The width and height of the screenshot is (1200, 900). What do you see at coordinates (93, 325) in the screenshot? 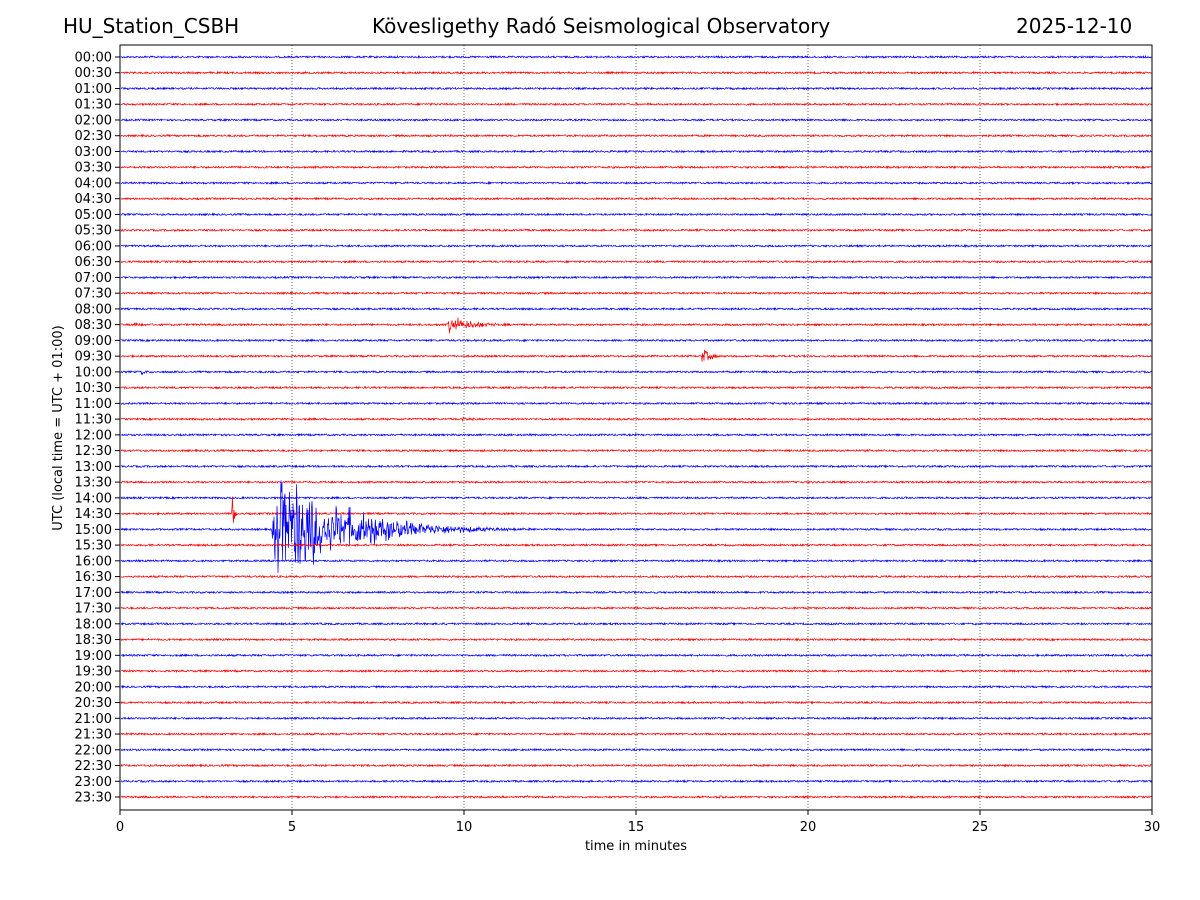
I see `y-tick-label: 08:30` at bounding box center [93, 325].